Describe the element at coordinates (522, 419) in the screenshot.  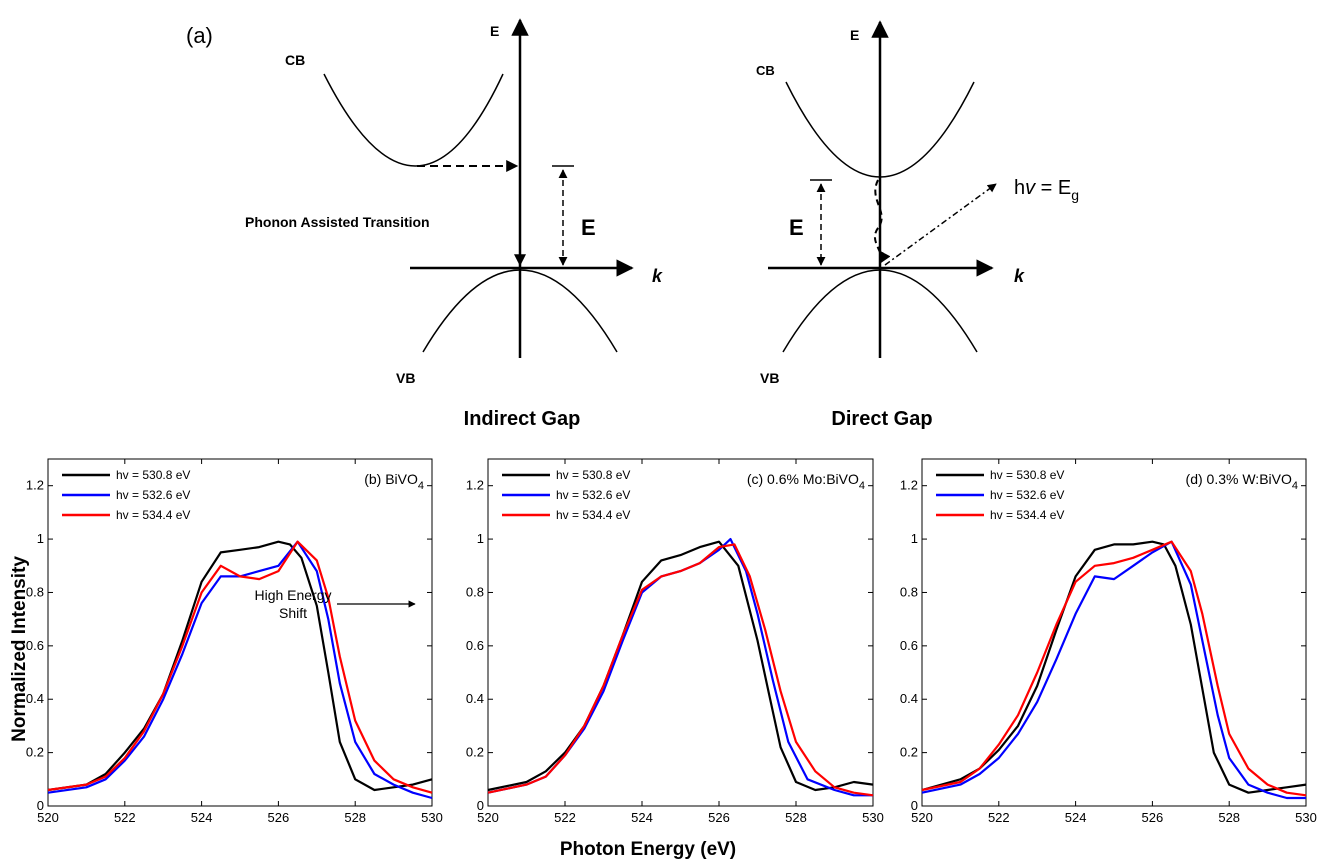
I see `indirect-gap-caption: Indirect Gap` at that location.